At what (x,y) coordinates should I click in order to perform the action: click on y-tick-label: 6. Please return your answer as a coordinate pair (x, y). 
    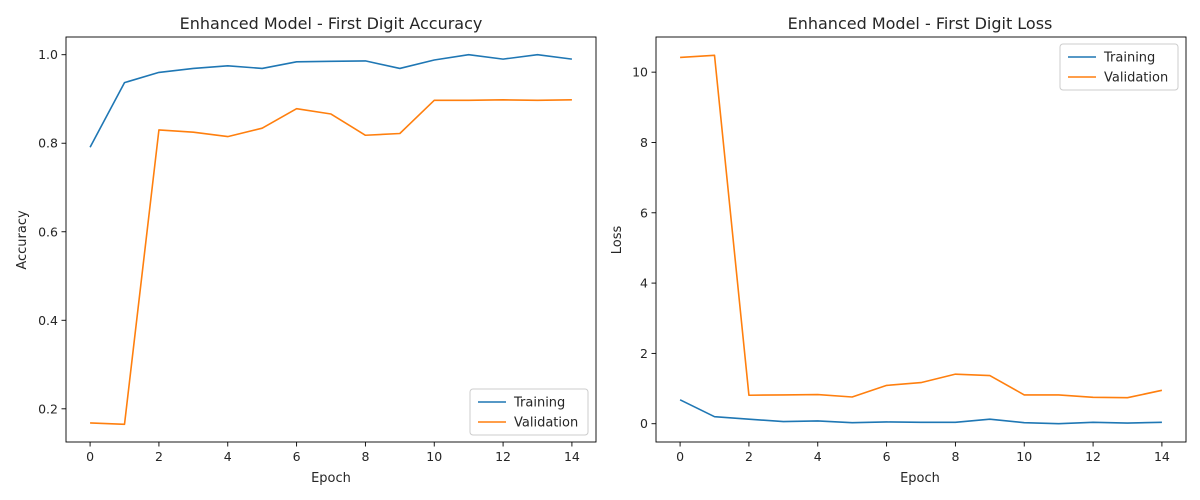
    Looking at the image, I should click on (644, 212).